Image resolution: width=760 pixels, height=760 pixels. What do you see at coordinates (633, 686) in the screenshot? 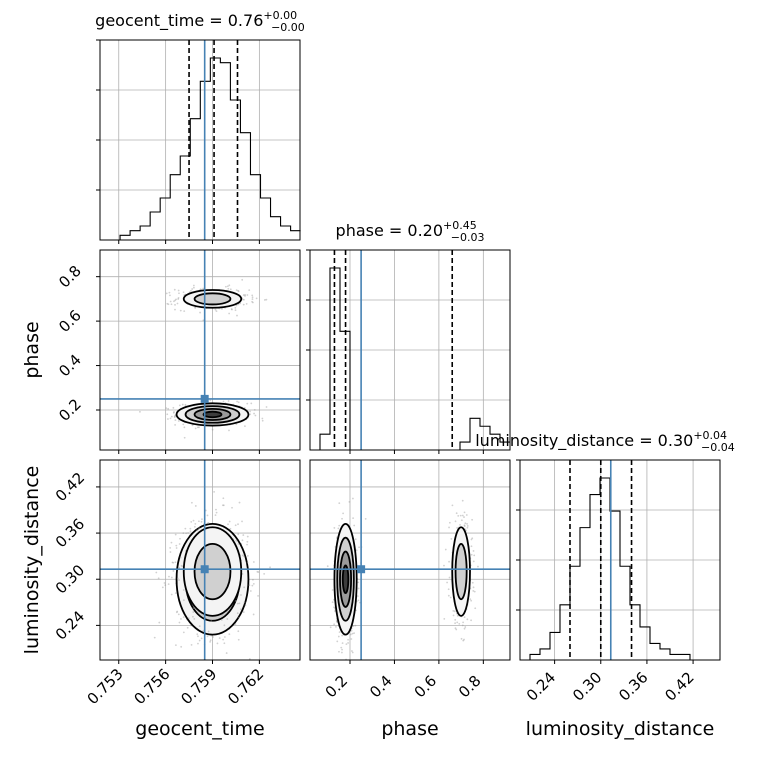
I see `x-tick-label: 0.36` at bounding box center [633, 686].